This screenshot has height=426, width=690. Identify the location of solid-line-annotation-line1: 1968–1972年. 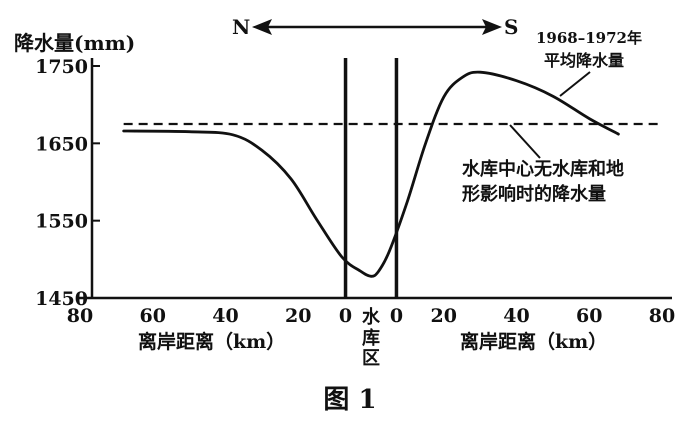
(589, 38).